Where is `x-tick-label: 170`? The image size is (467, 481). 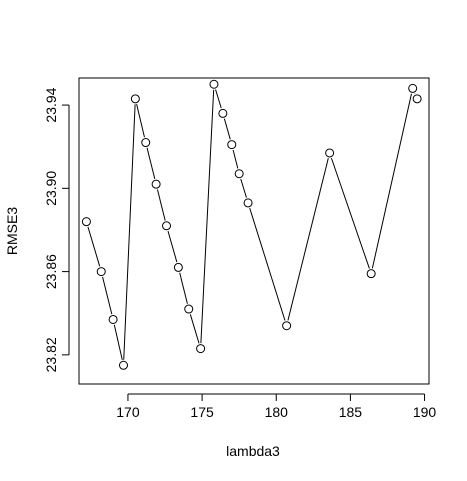 x-tick-label: 170 is located at coordinates (128, 412).